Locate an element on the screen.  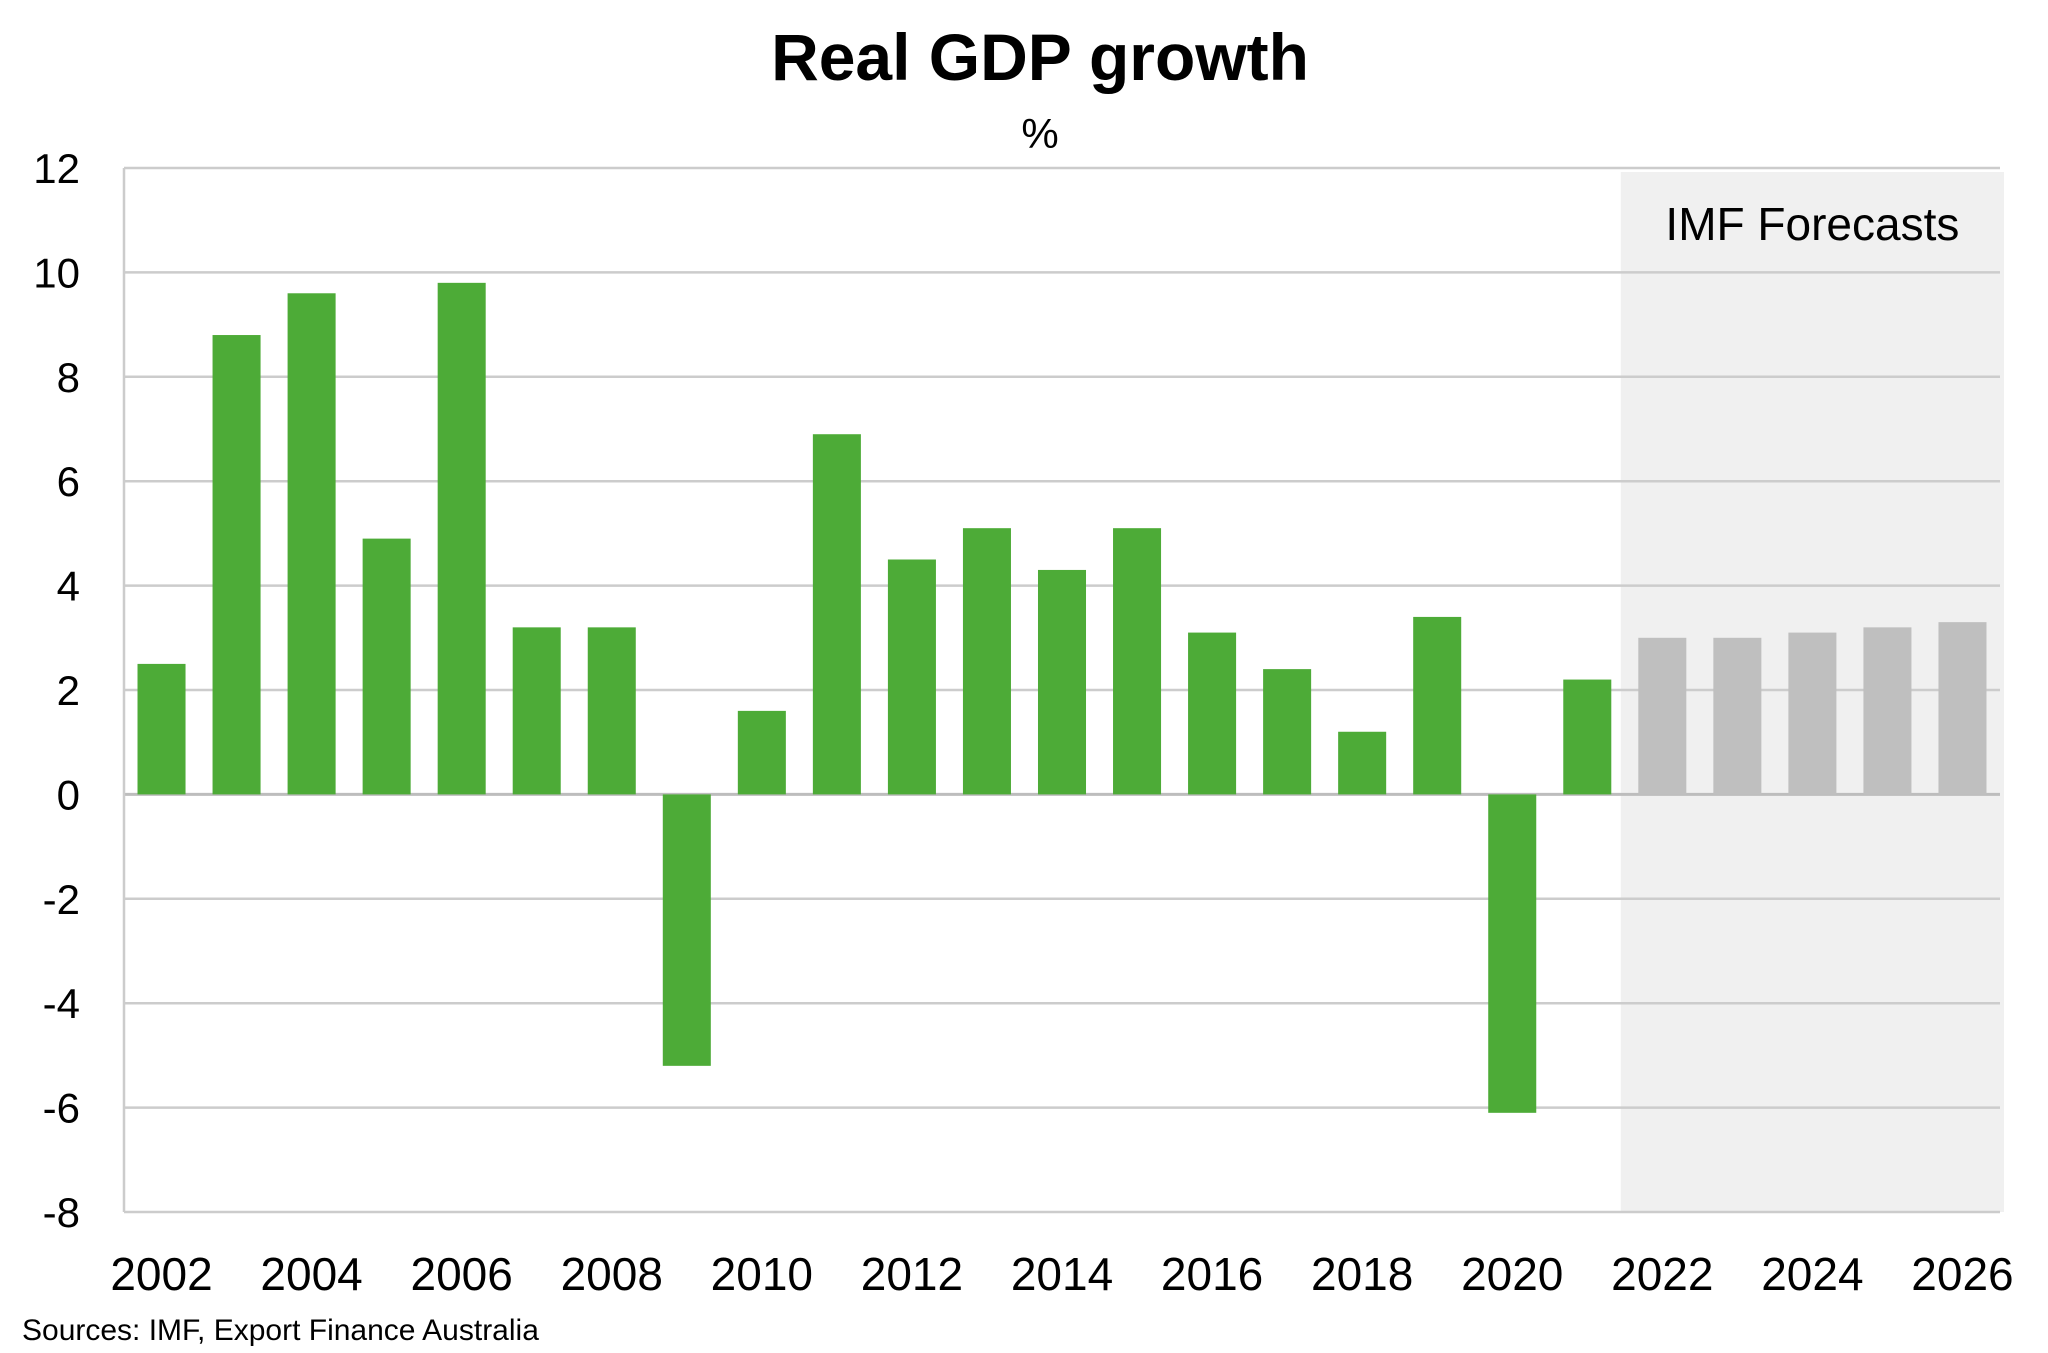
x-tick-label: 2014 is located at coordinates (1062, 1274).